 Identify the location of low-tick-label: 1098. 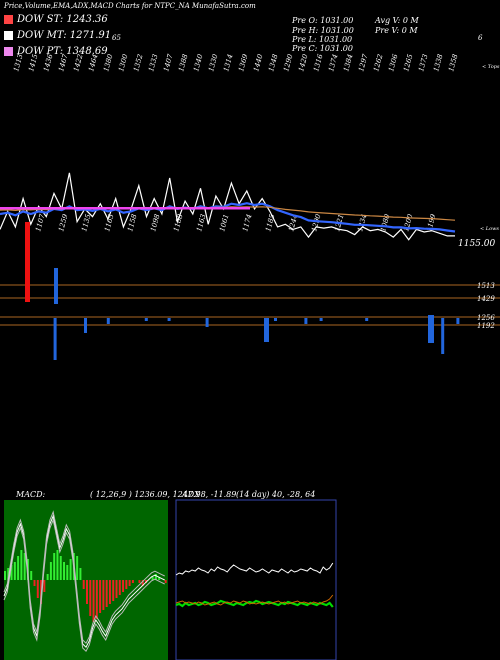
(155, 223).